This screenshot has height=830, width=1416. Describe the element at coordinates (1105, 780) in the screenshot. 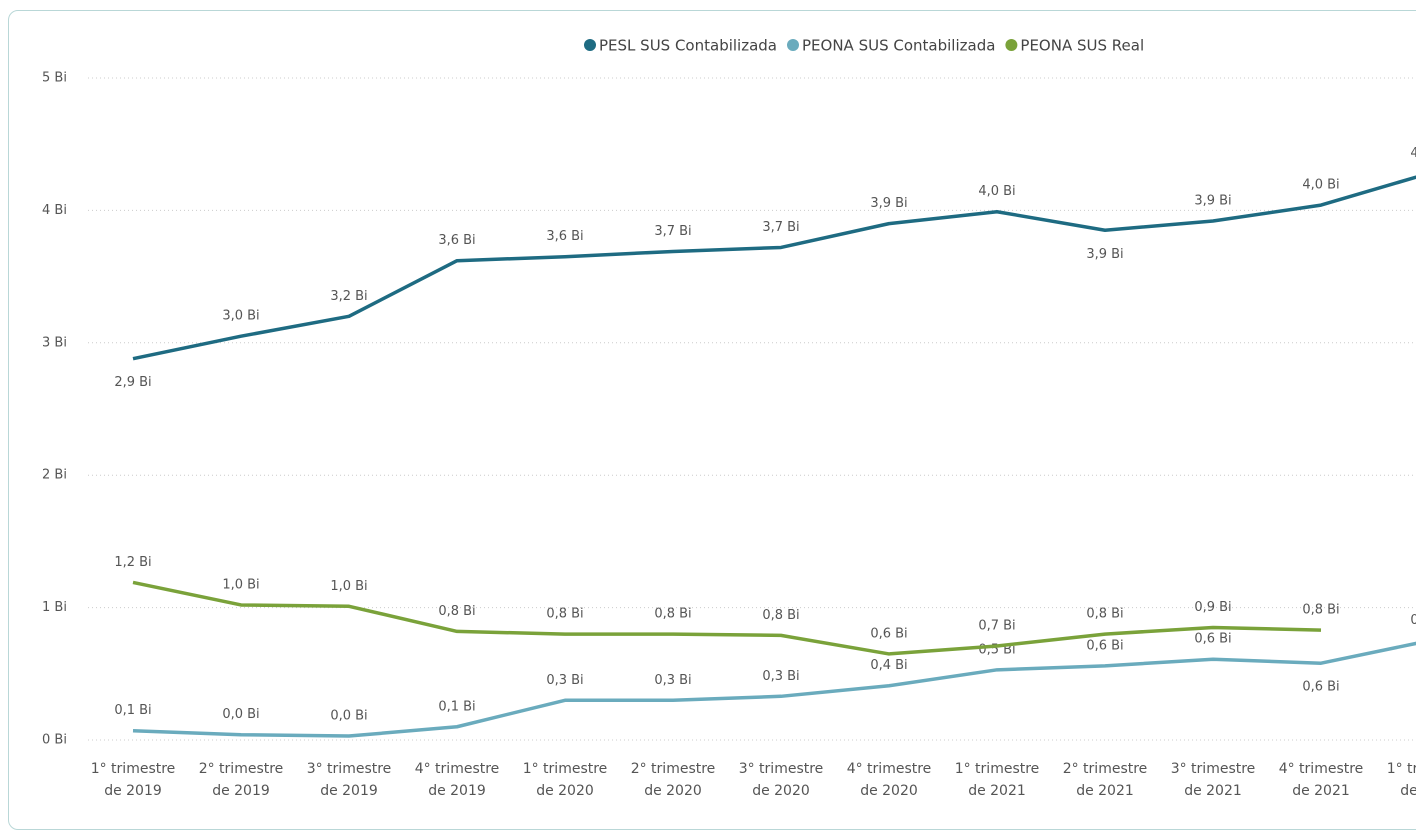

I see `x-tick-label: 2° trimestre de 2021` at that location.